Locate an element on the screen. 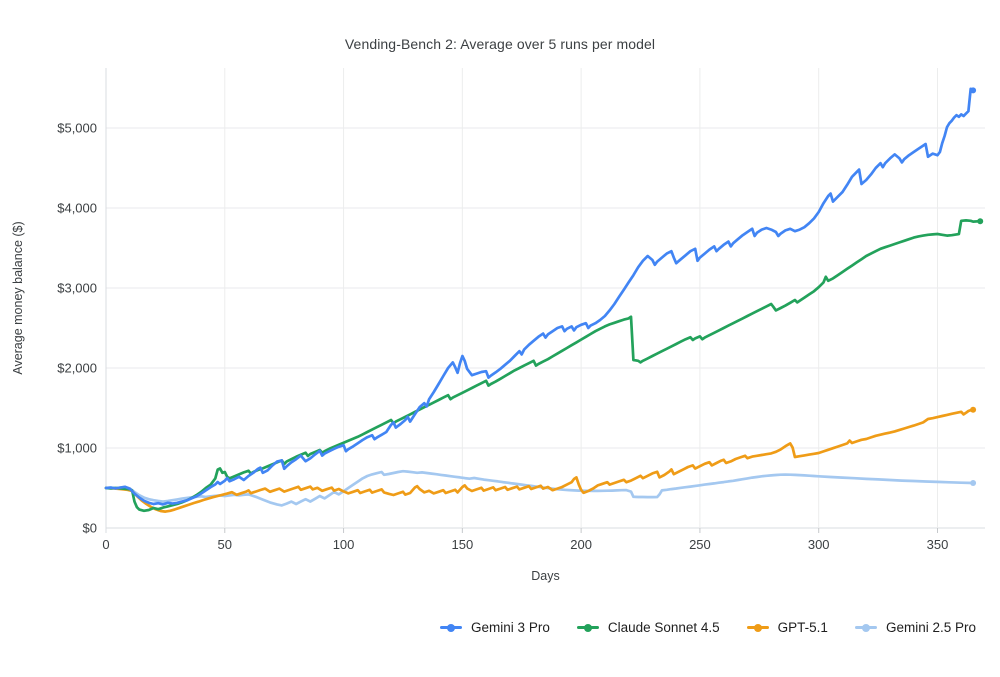 Image resolution: width=1000 pixels, height=677 pixels. y-tick-label: $2,000 is located at coordinates (77, 368).